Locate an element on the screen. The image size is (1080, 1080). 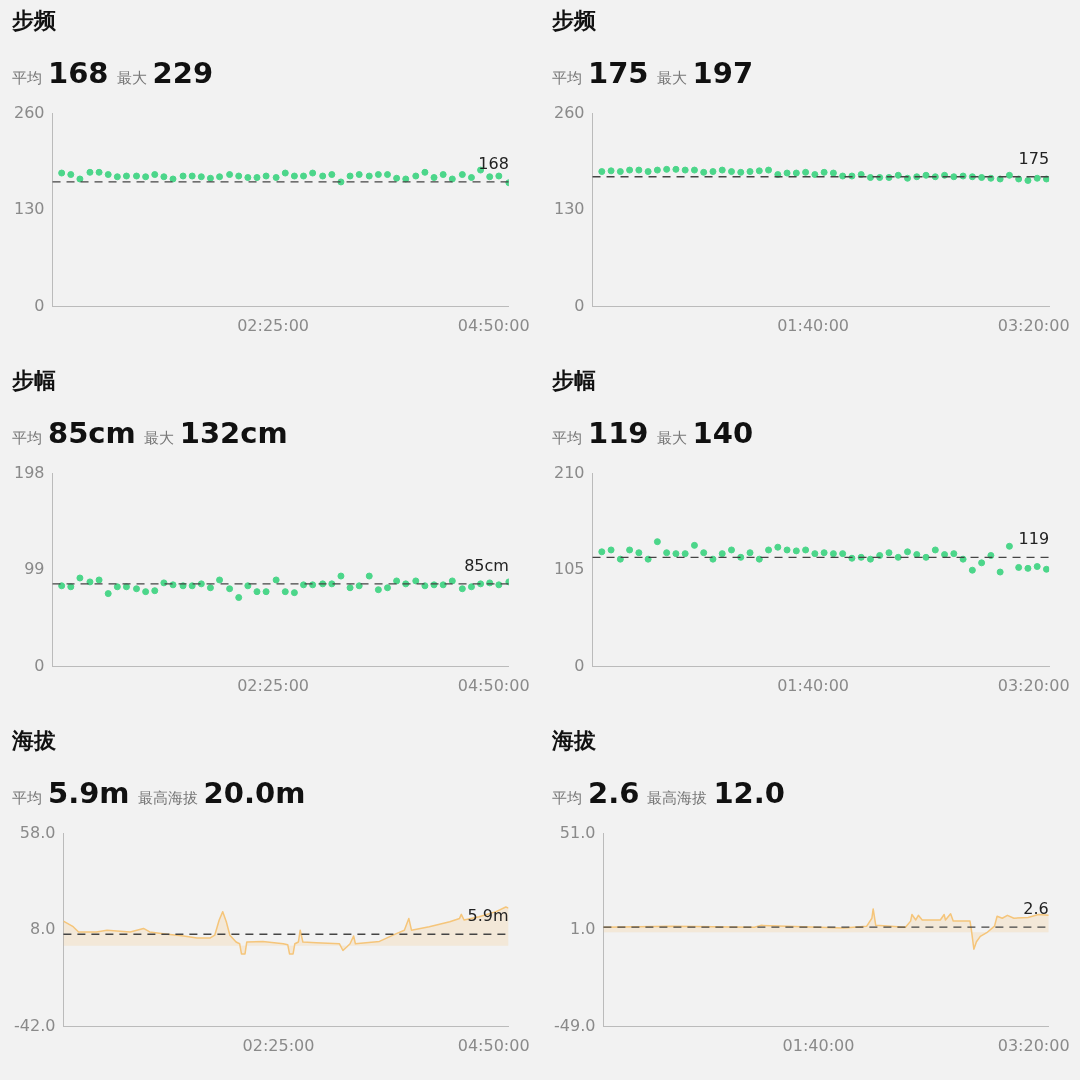
y-tick-label: -42.0 is located at coordinates (34, 1025).